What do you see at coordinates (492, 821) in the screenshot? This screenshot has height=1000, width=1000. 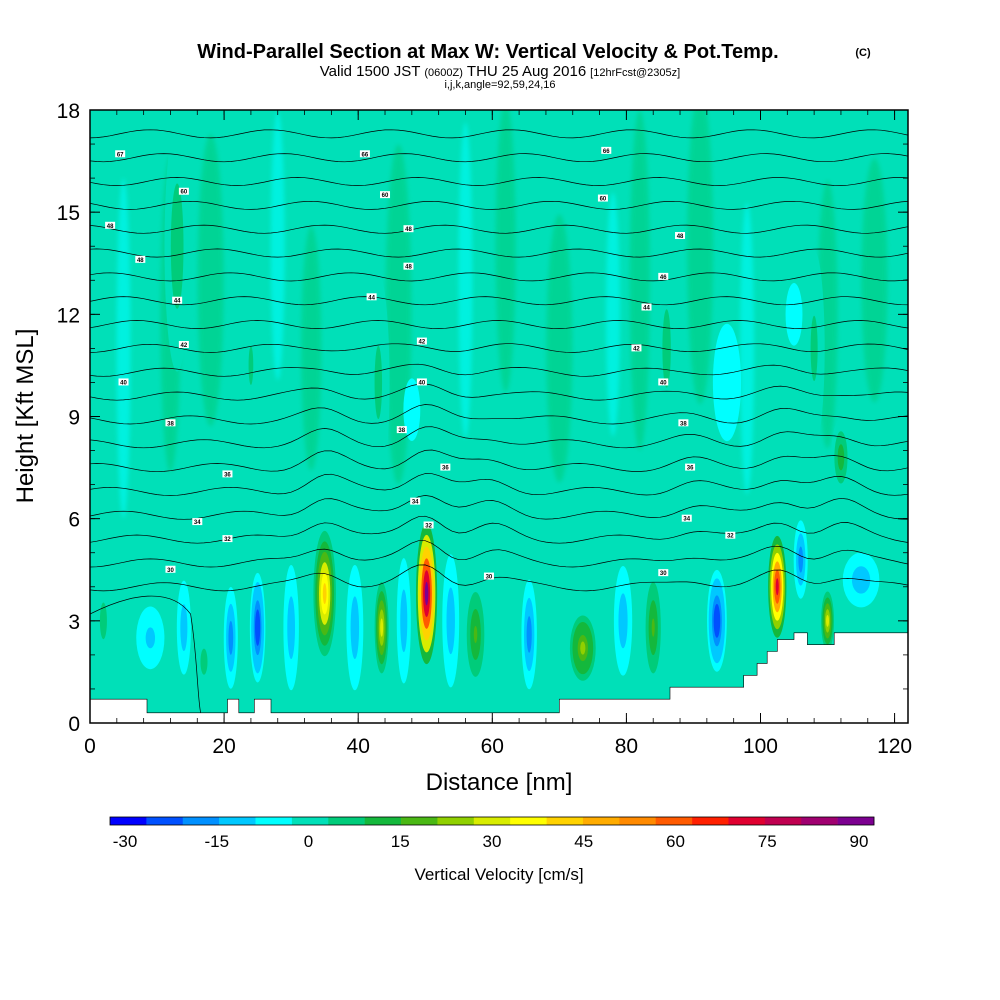 I see `colorbar-frame` at bounding box center [492, 821].